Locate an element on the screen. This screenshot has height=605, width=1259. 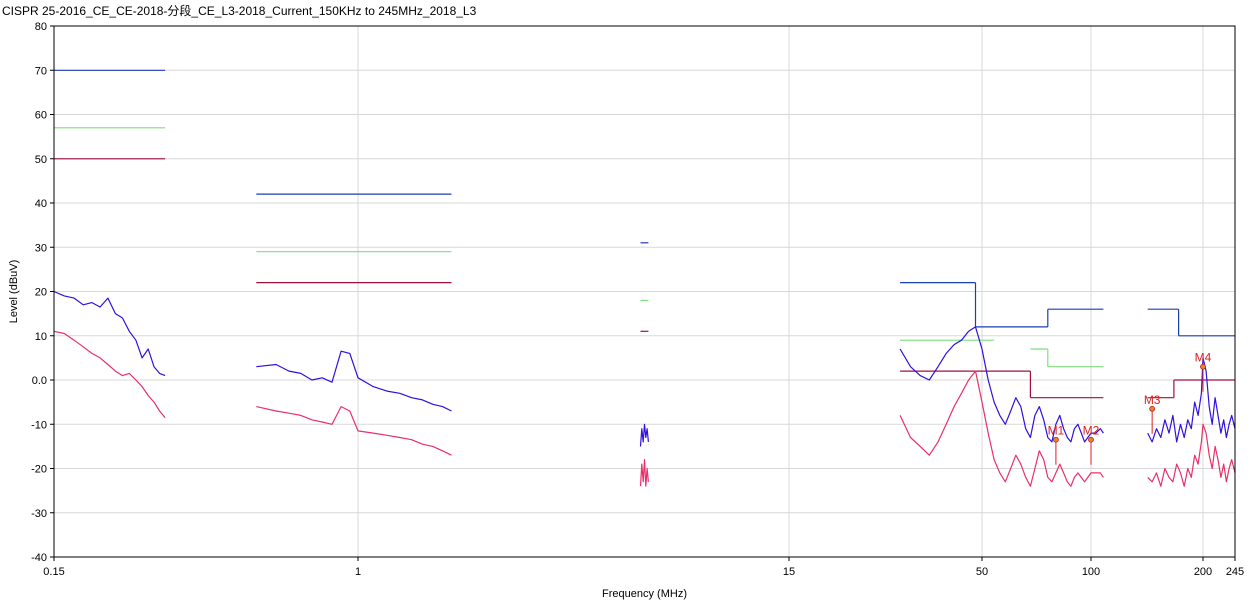
marker-label: M2 is located at coordinates (1091, 431).